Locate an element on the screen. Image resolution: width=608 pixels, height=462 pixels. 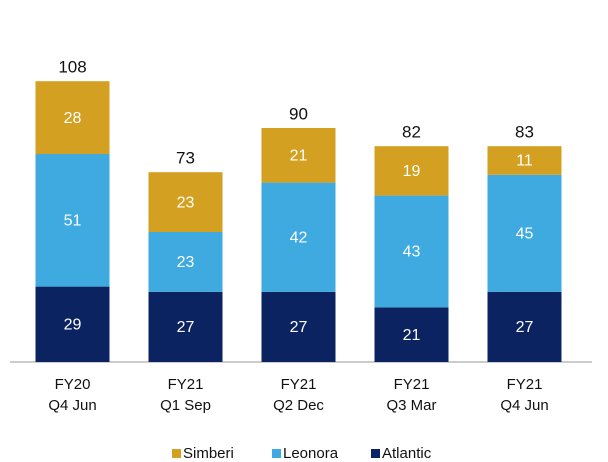
segment-label: 45 is located at coordinates (525, 234).